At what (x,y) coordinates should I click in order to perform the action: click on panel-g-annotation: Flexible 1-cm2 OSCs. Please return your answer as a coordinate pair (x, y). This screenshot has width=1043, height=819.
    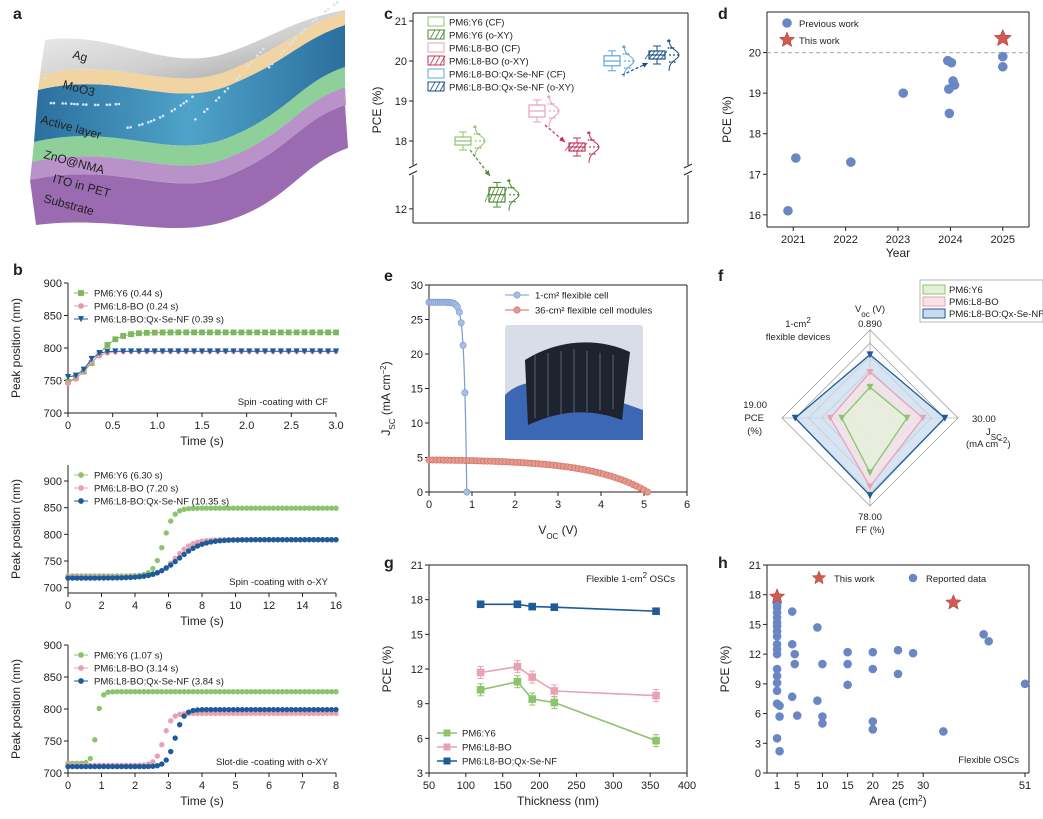
    Looking at the image, I should click on (630, 578).